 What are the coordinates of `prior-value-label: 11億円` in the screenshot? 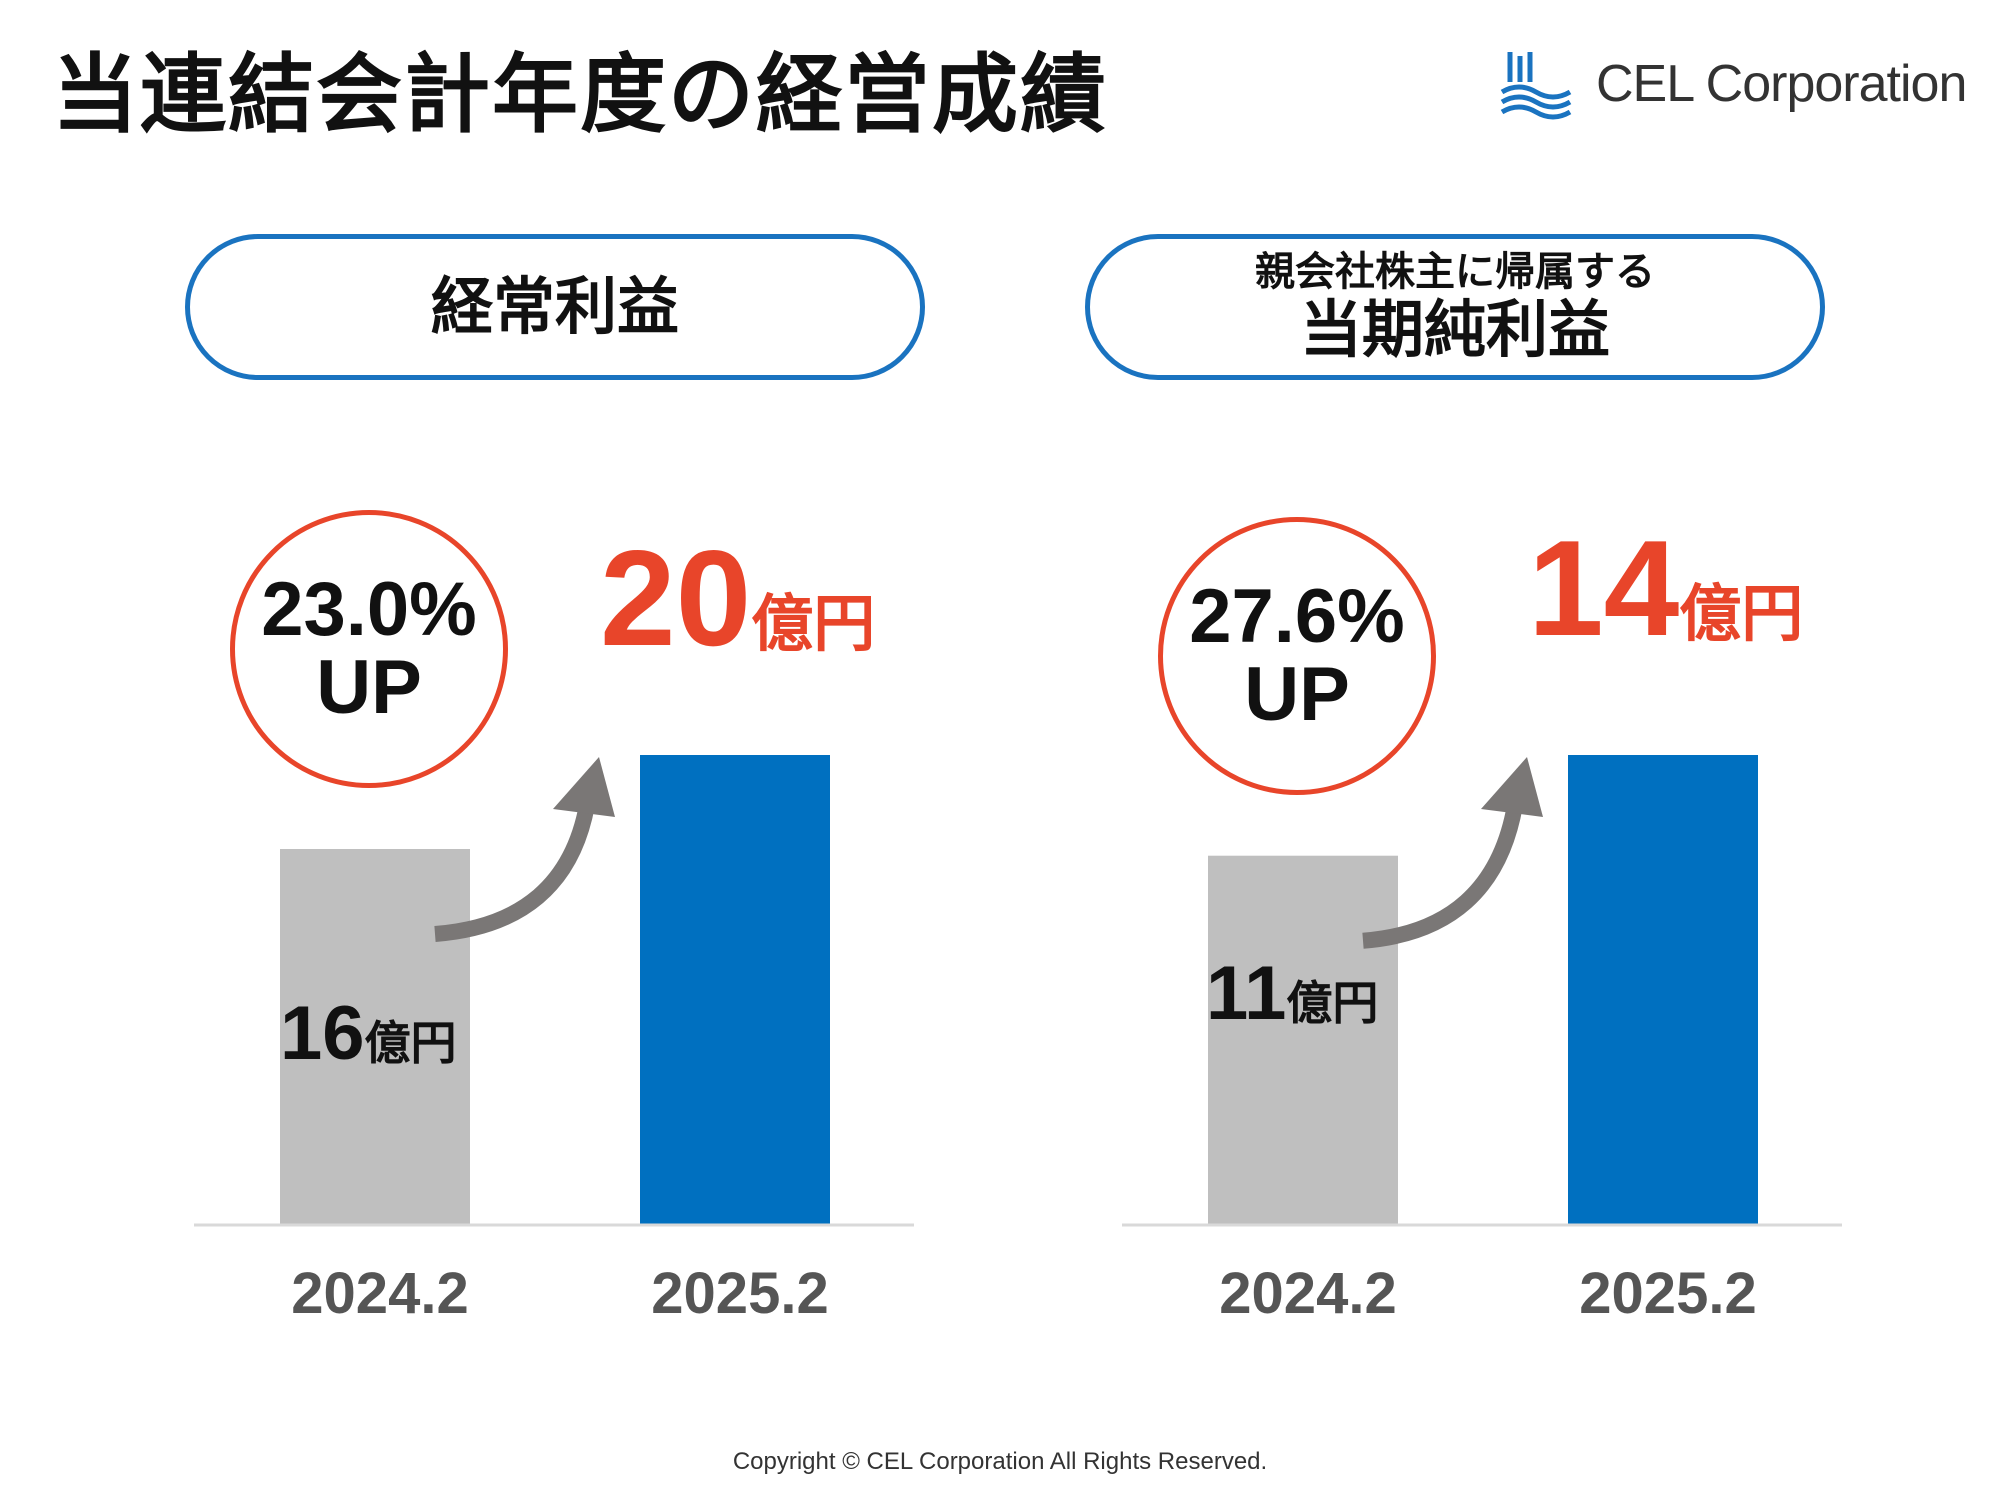 It's located at (1292, 993).